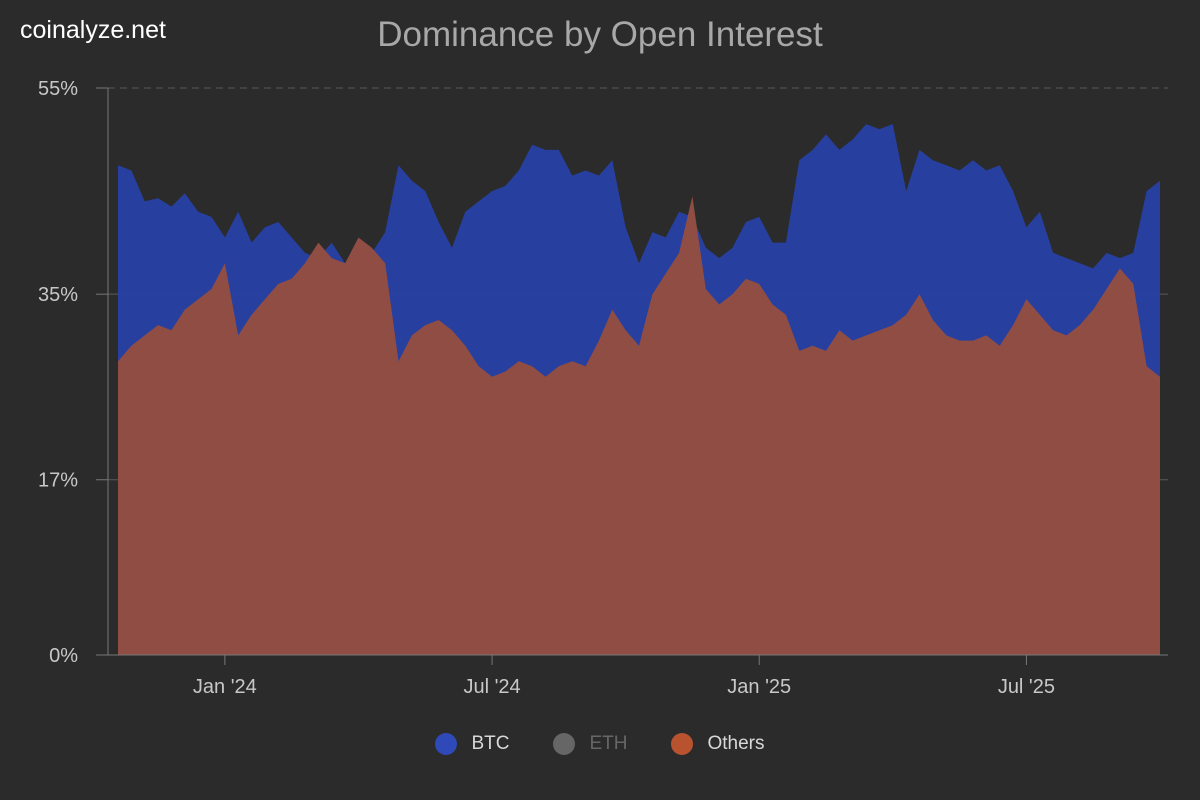 Image resolution: width=1200 pixels, height=800 pixels. I want to click on legend-label: BTC, so click(490, 743).